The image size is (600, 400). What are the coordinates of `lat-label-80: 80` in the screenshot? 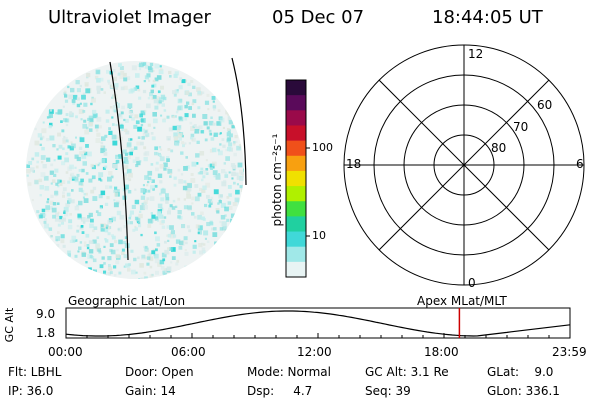 It's located at (499, 148).